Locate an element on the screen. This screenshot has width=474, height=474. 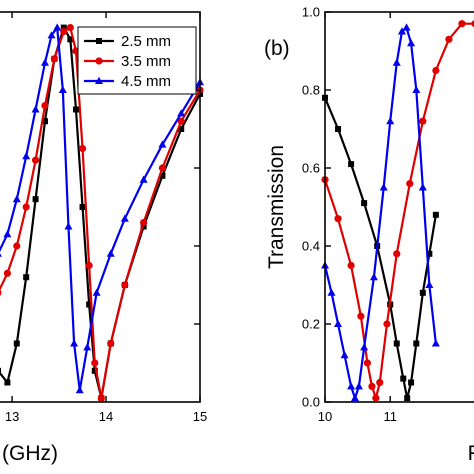
legend-entry: 3.5 mm is located at coordinates (146, 61).